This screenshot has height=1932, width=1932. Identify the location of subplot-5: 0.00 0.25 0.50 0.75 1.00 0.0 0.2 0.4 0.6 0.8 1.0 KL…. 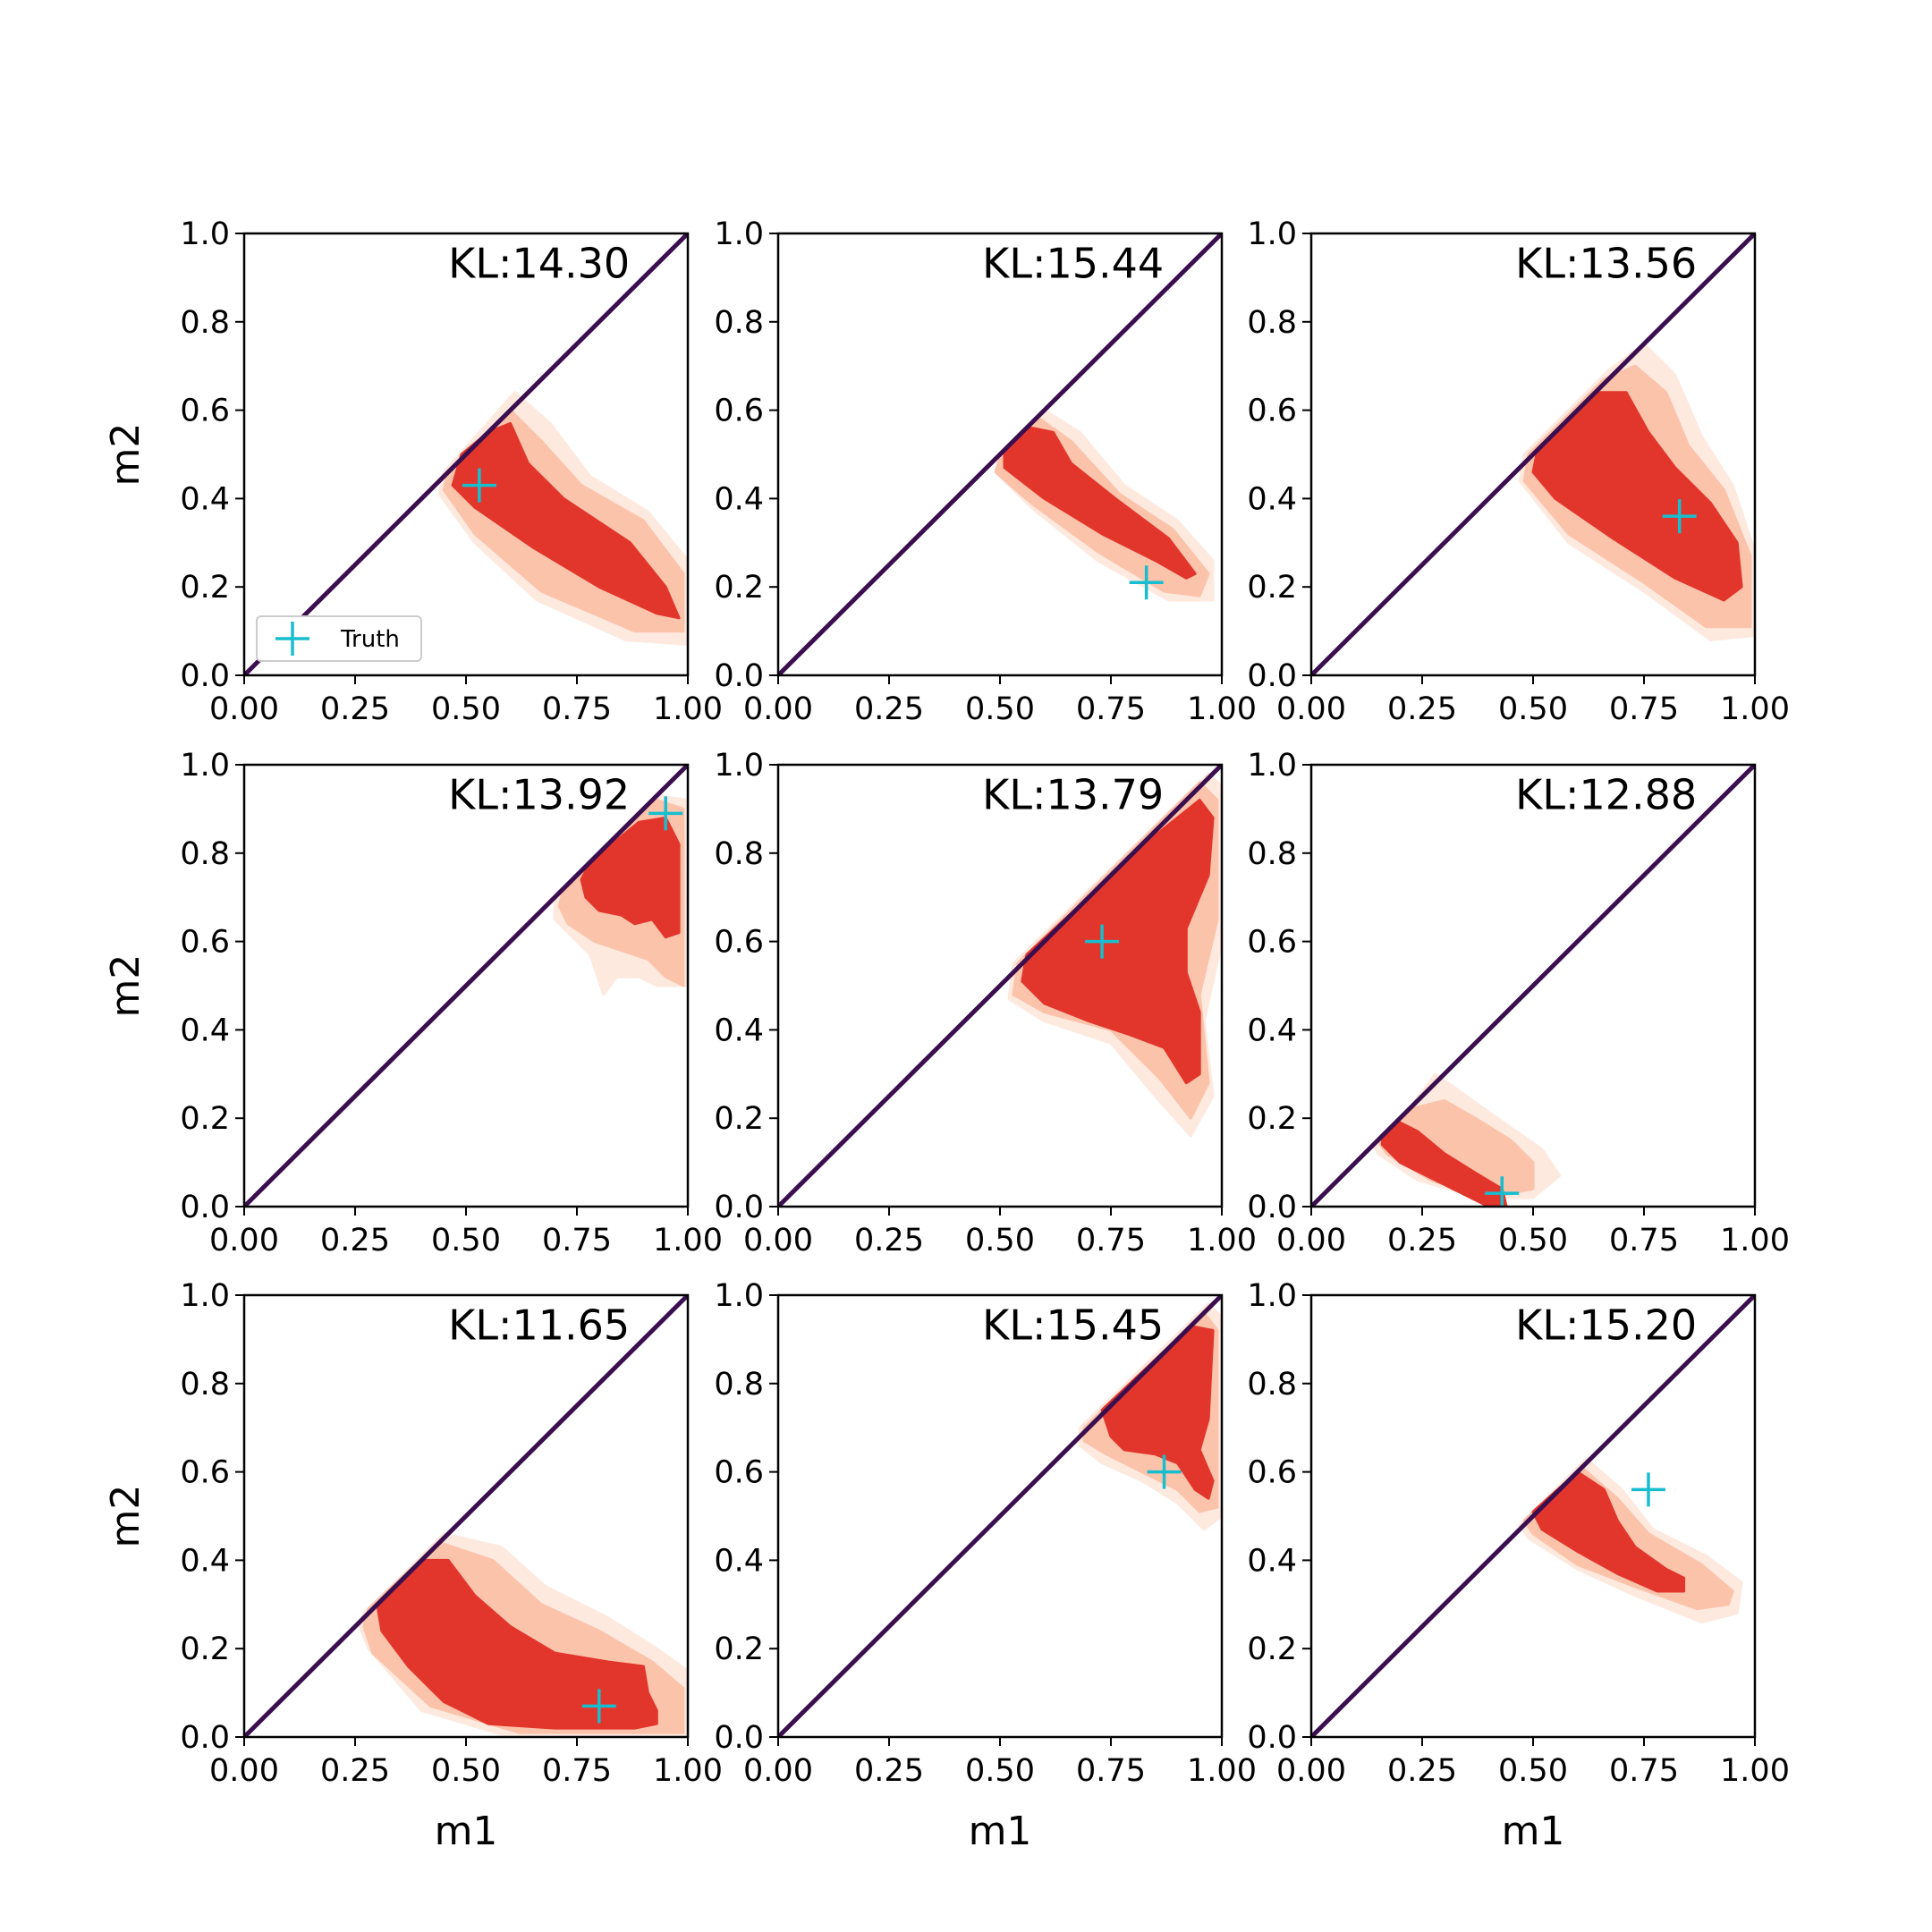
(985, 1003).